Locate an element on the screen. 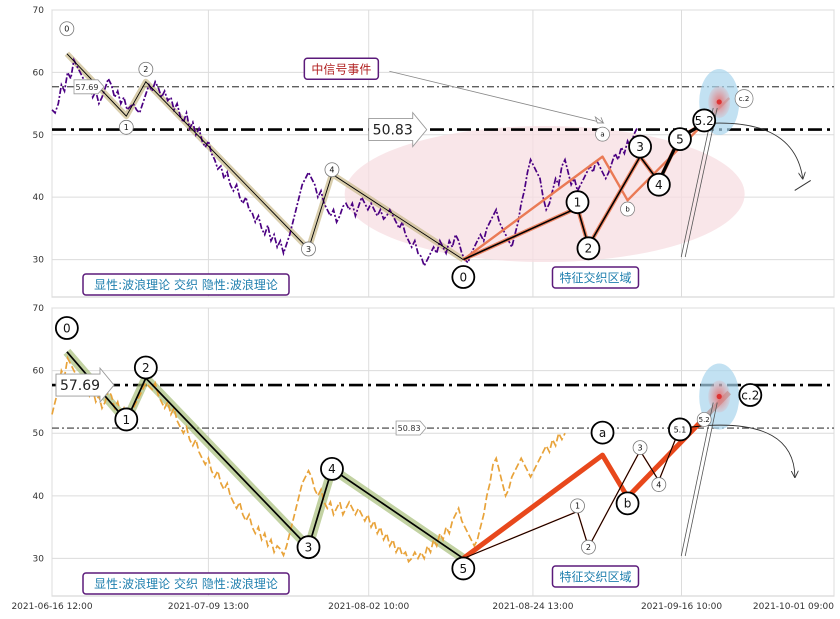 This screenshot has width=840, height=619. y-tick-label: 50 is located at coordinates (39, 434).